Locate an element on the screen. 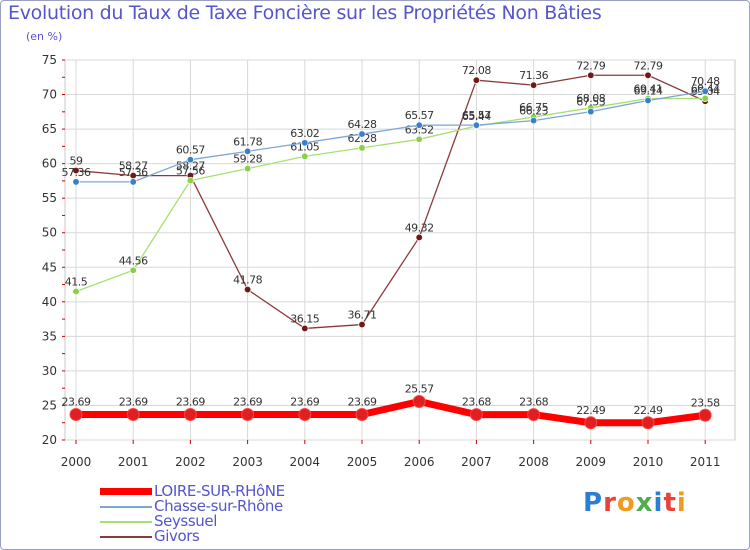 The width and height of the screenshot is (750, 550). data-label: 69.14 is located at coordinates (648, 90).